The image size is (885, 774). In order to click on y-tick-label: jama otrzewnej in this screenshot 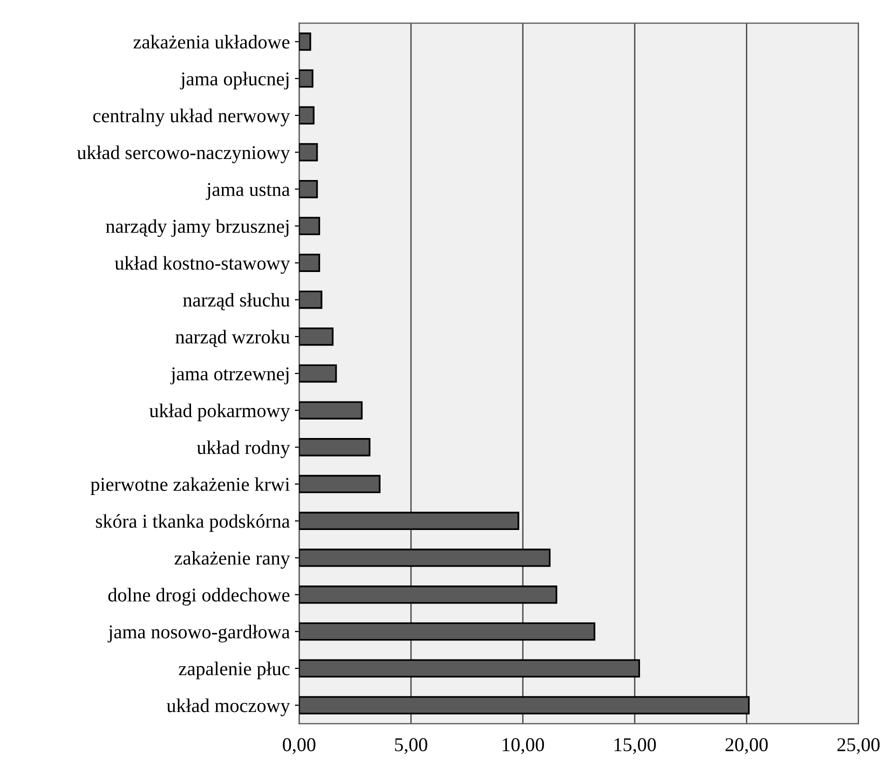, I will do `click(229, 375)`.